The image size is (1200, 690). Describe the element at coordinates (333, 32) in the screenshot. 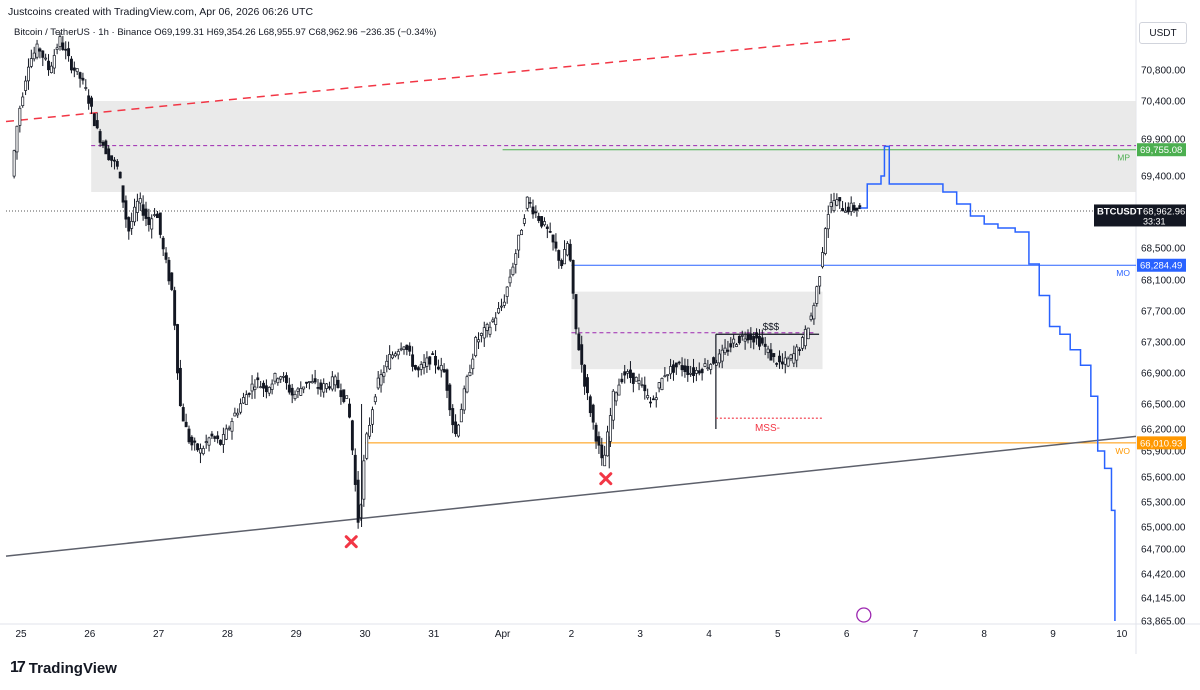

I see `close-value: C68,962.96` at that location.